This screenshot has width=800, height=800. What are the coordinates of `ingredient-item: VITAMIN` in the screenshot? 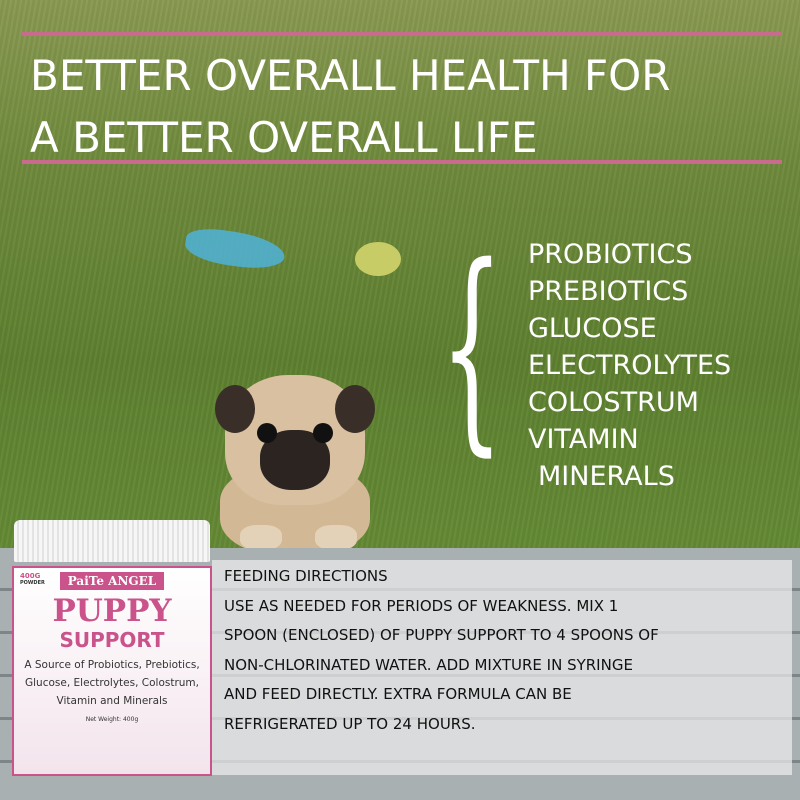 It's located at (583, 439).